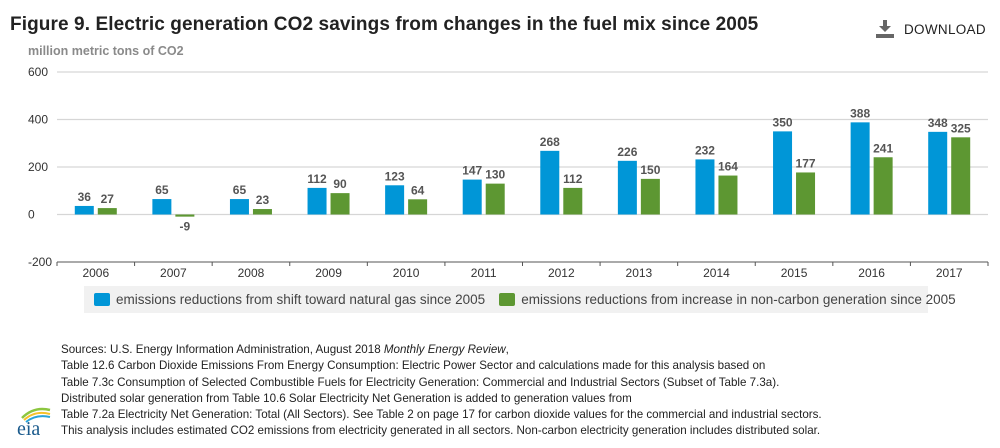  Describe the element at coordinates (883, 148) in the screenshot. I see `data-label: 241` at that location.